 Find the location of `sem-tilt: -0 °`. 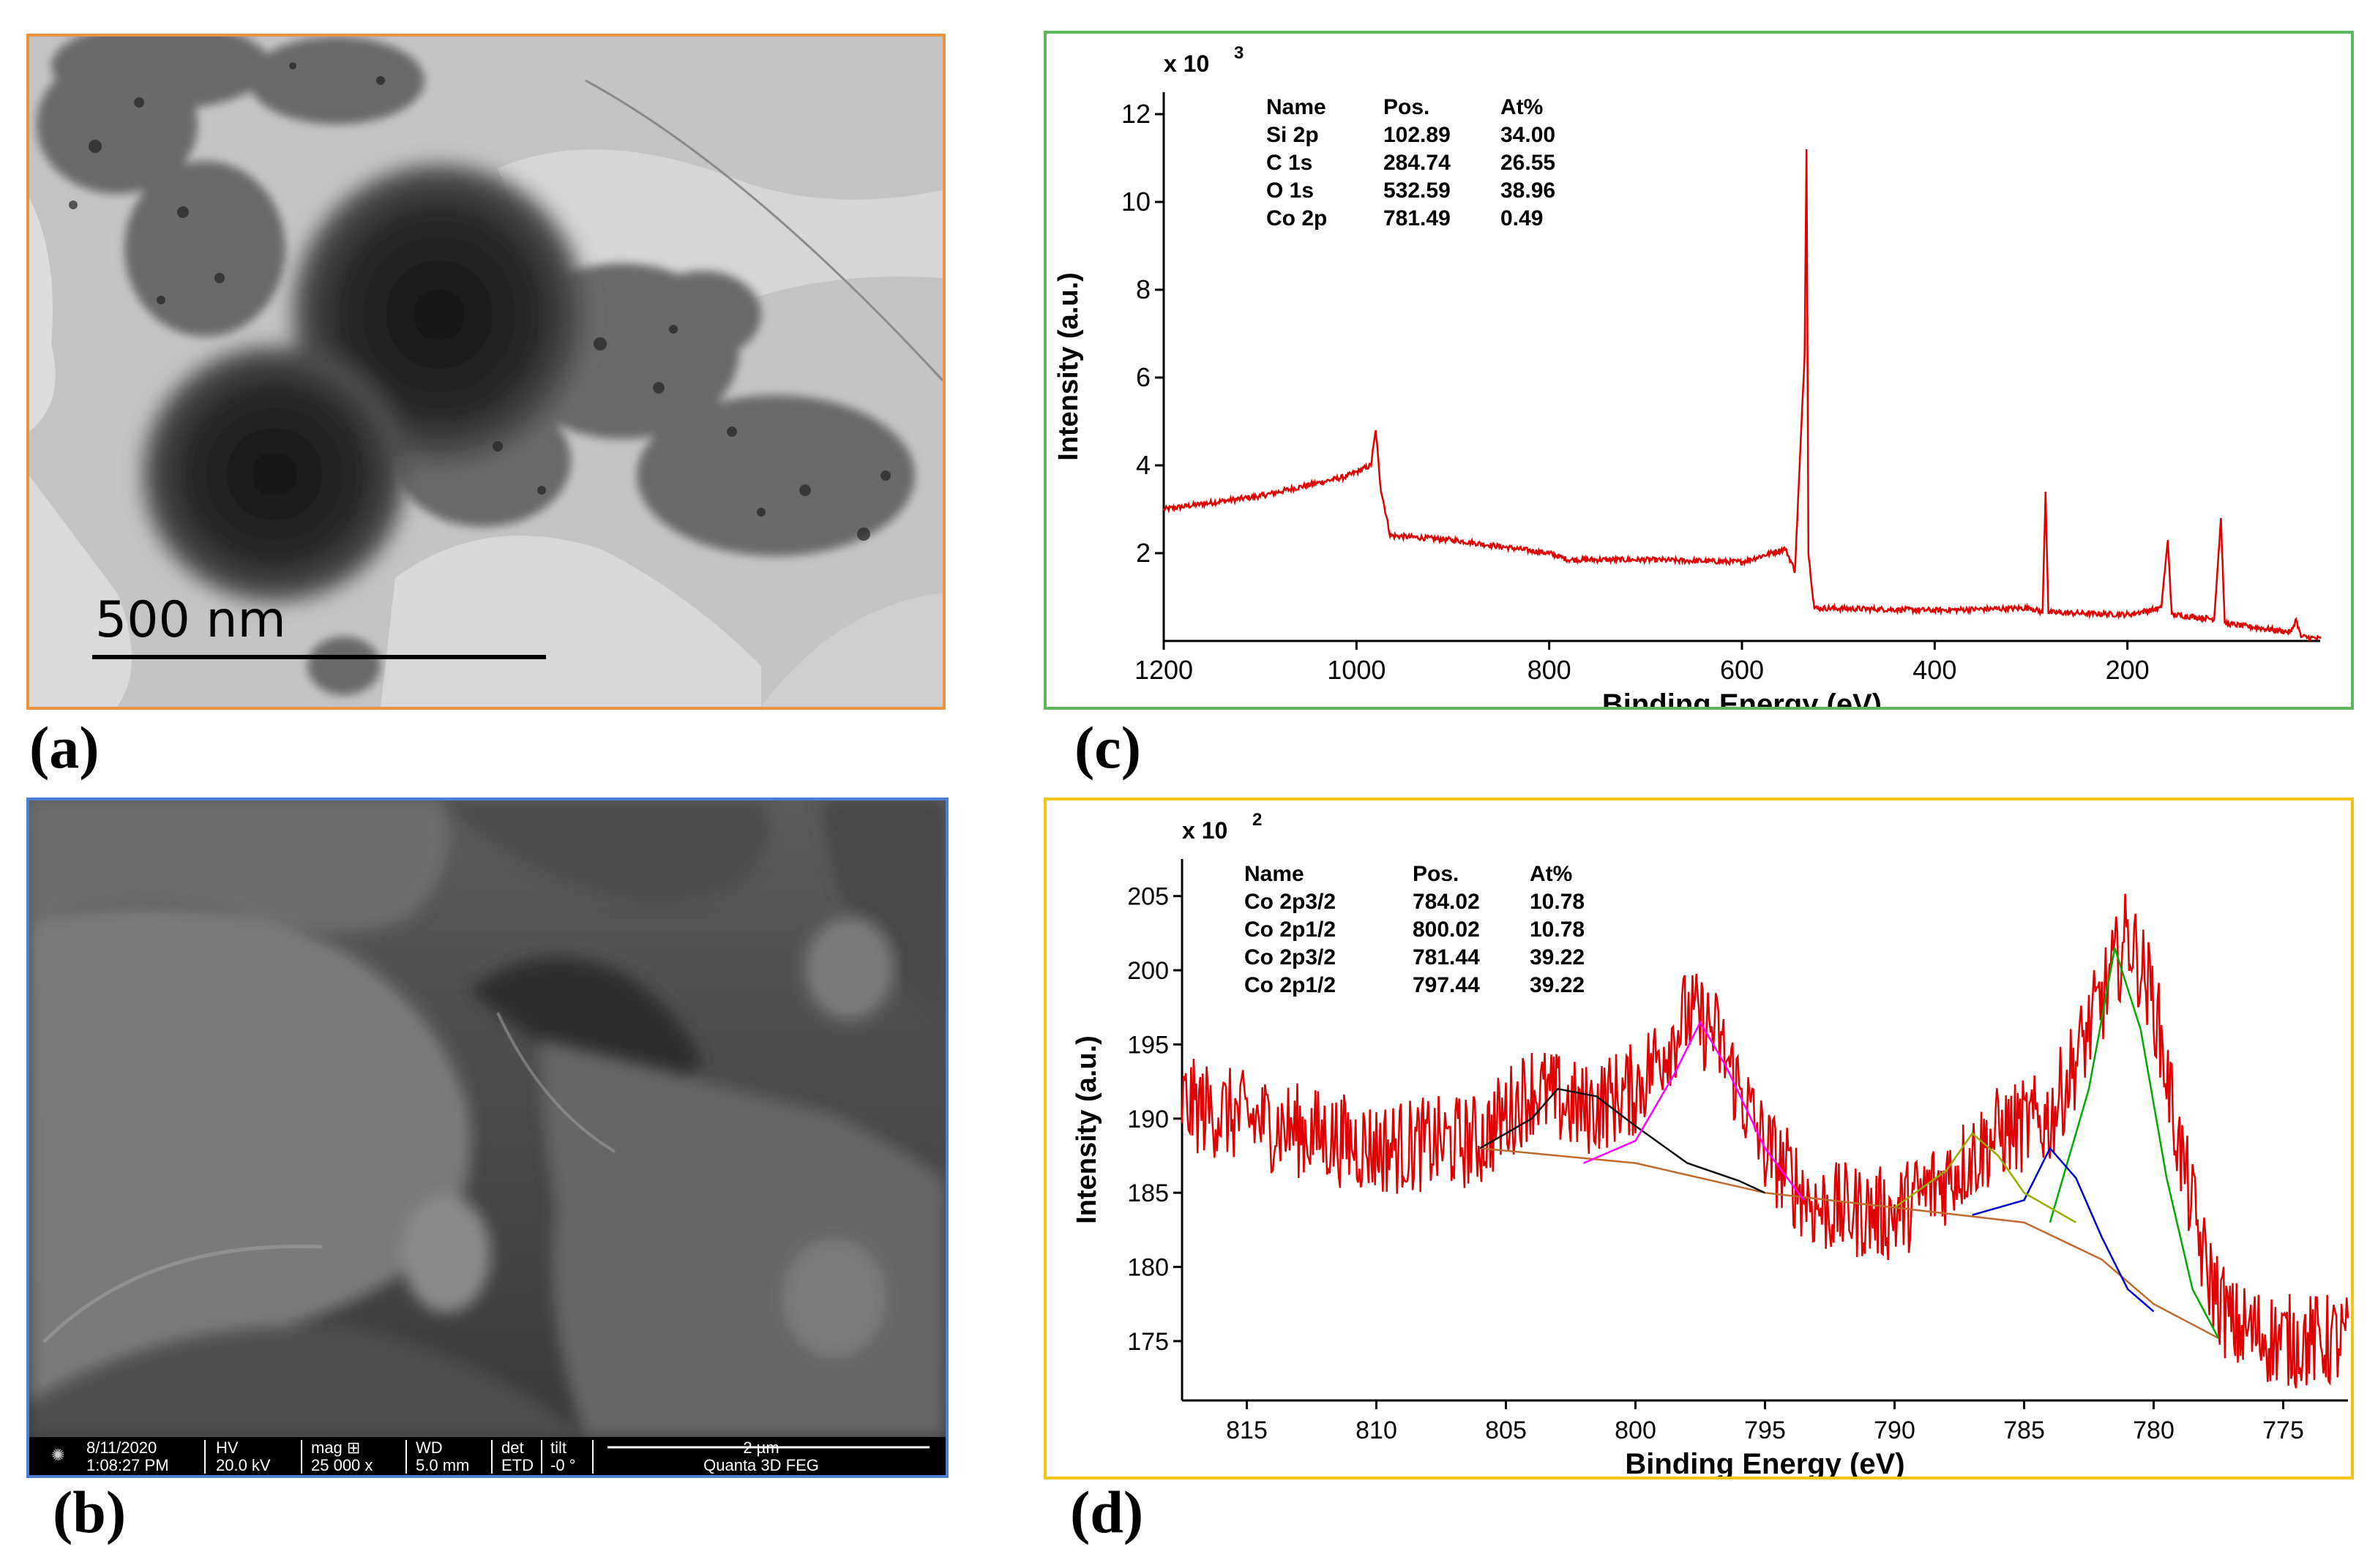

sem-tilt: -0 ° is located at coordinates (563, 1465).